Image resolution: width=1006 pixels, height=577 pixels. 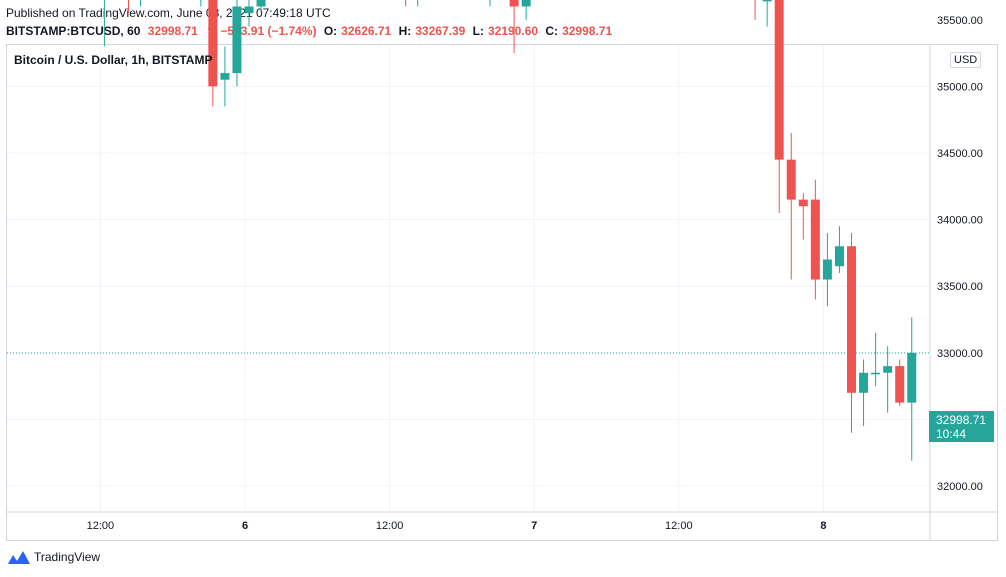 I want to click on low-label: L:, so click(x=478, y=31).